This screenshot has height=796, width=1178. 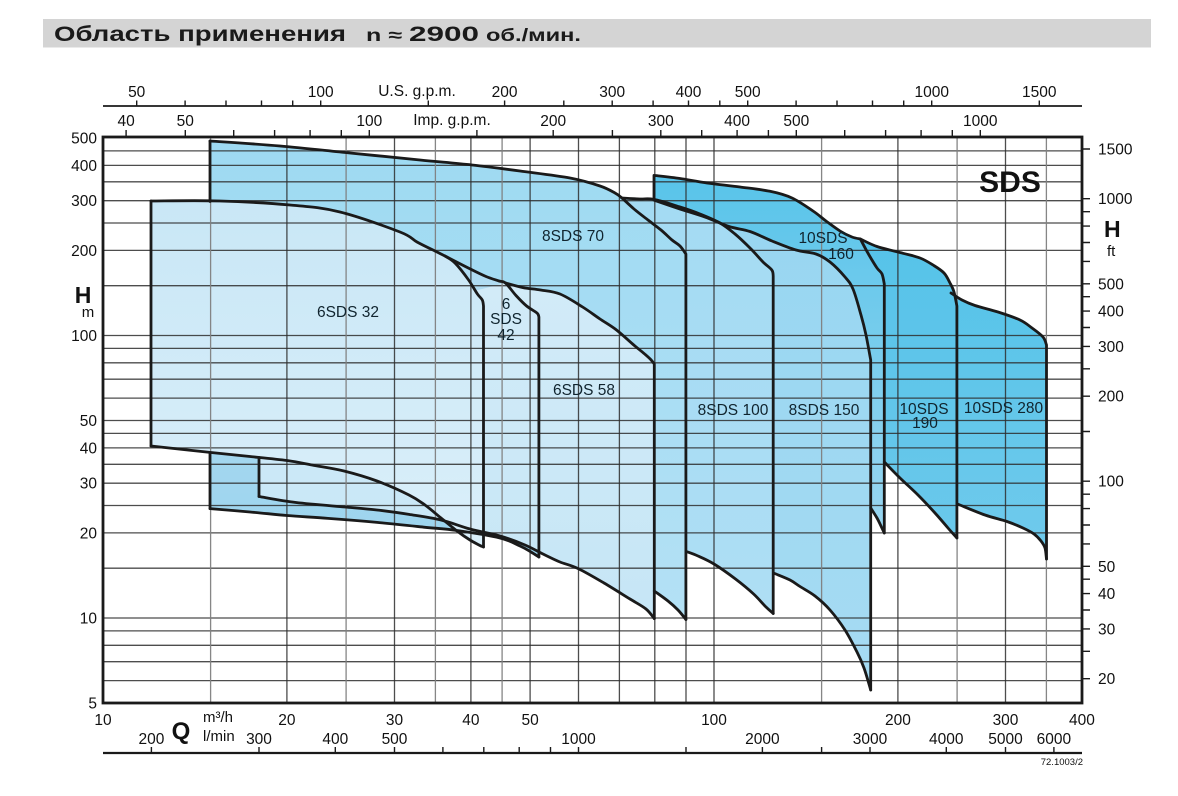 What do you see at coordinates (1054, 739) in the screenshot?
I see `svg-text: 6000` at bounding box center [1054, 739].